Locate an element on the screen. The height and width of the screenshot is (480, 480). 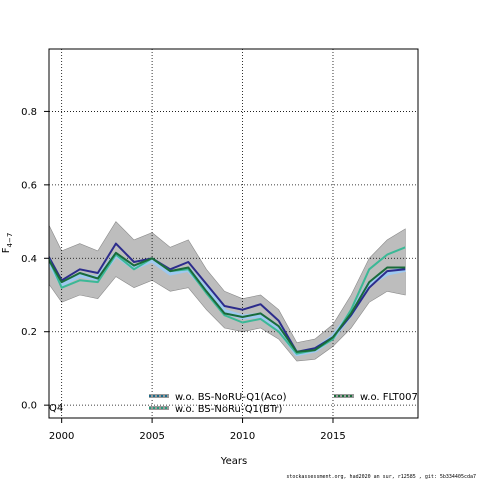
y-axis-title-main: F is located at coordinates (6, 250).